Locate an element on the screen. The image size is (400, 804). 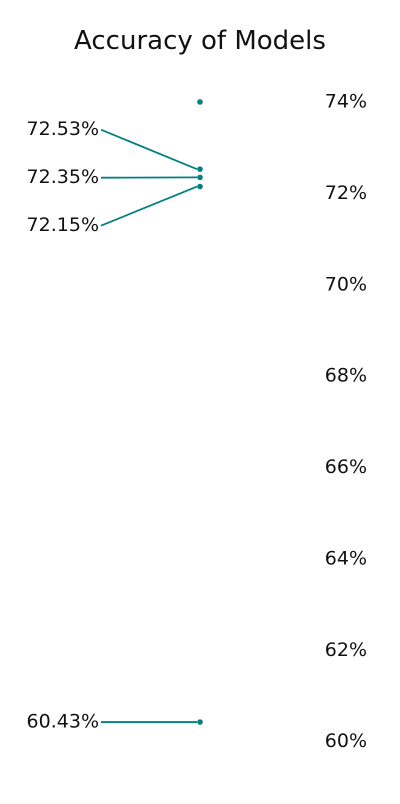
data-points is located at coordinates (200, 412).